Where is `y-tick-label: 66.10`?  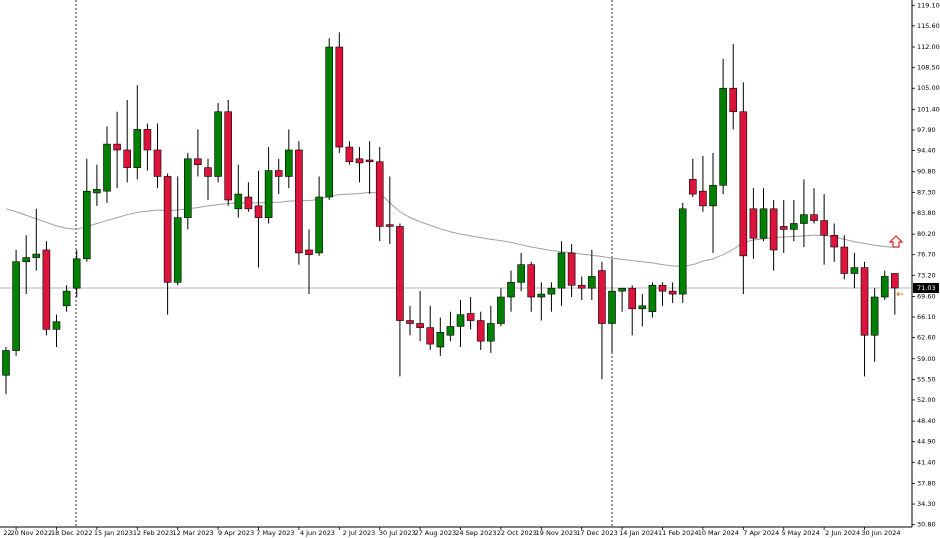 y-tick-label: 66.10 is located at coordinates (926, 317).